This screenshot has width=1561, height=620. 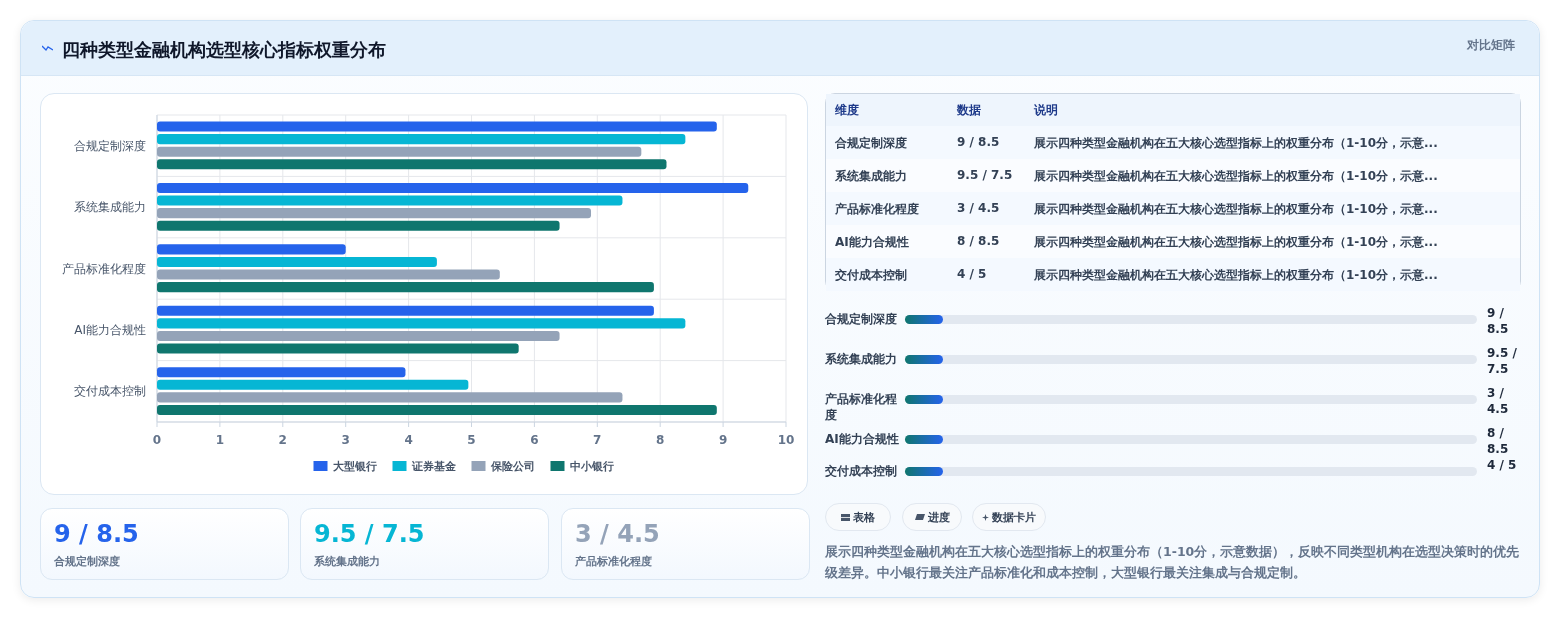 I want to click on x-tick-label: 7, so click(x=597, y=440).